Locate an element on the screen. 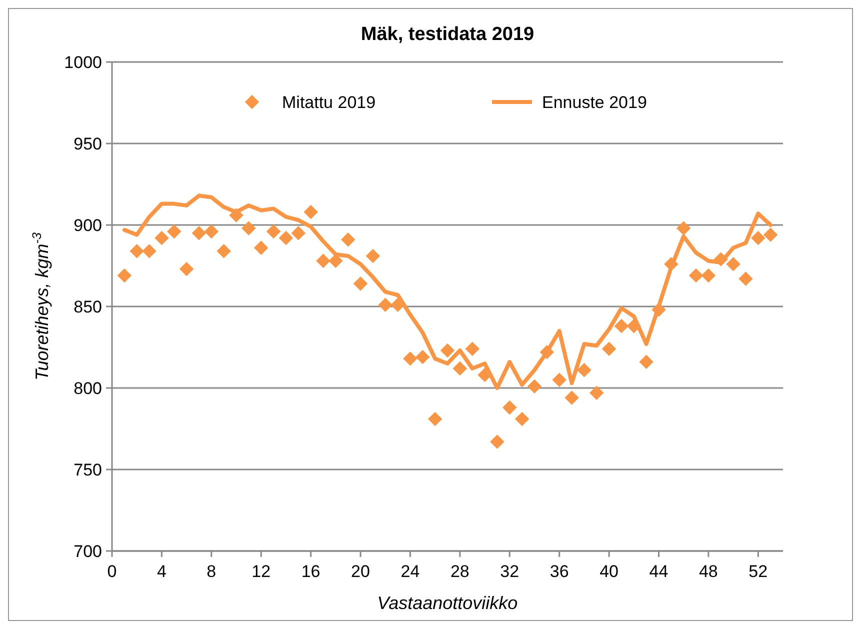 Image resolution: width=861 pixels, height=629 pixels. x-tick-label: 0 is located at coordinates (112, 571).